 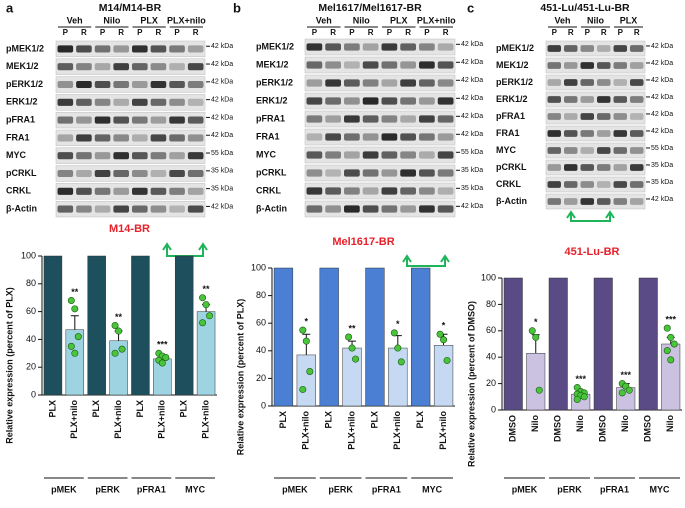 What do you see at coordinates (75, 20) in the screenshot?
I see `lane-group: Veh` at bounding box center [75, 20].